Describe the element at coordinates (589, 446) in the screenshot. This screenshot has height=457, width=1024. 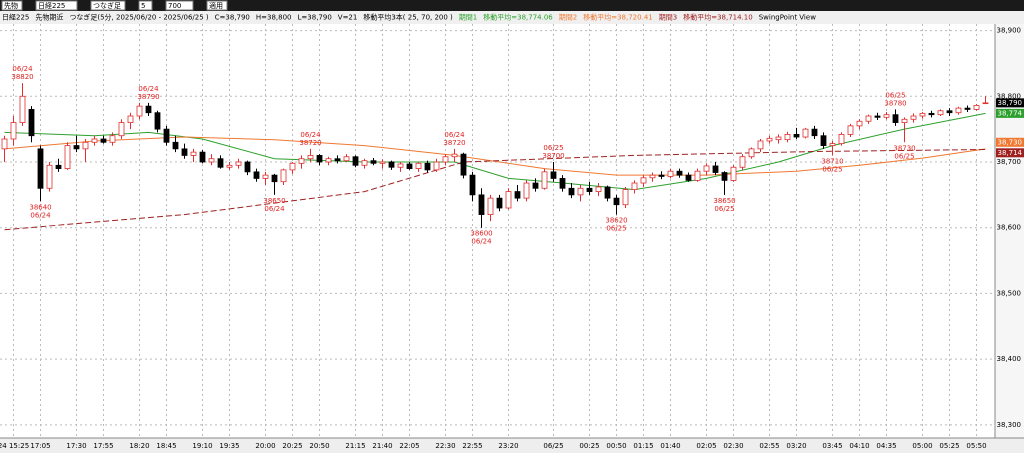
I see `x-tick-label: 00:25` at that location.